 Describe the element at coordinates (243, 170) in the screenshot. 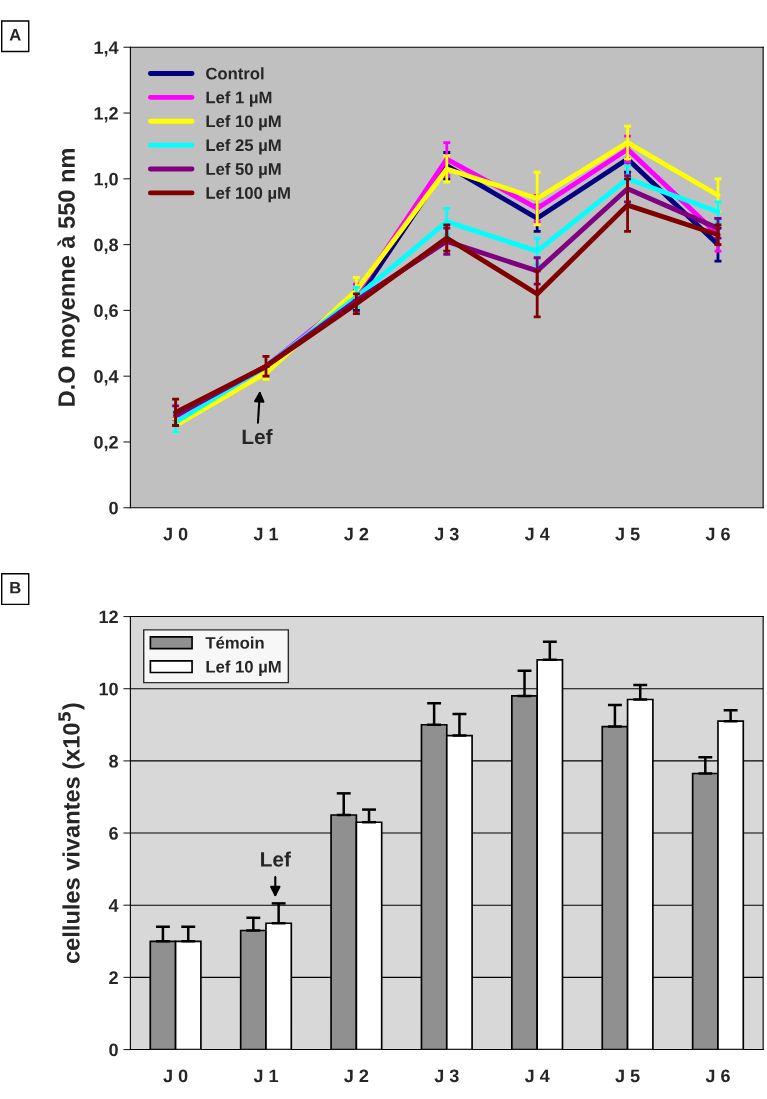

I see `legend-label: Lef 50 µM` at that location.